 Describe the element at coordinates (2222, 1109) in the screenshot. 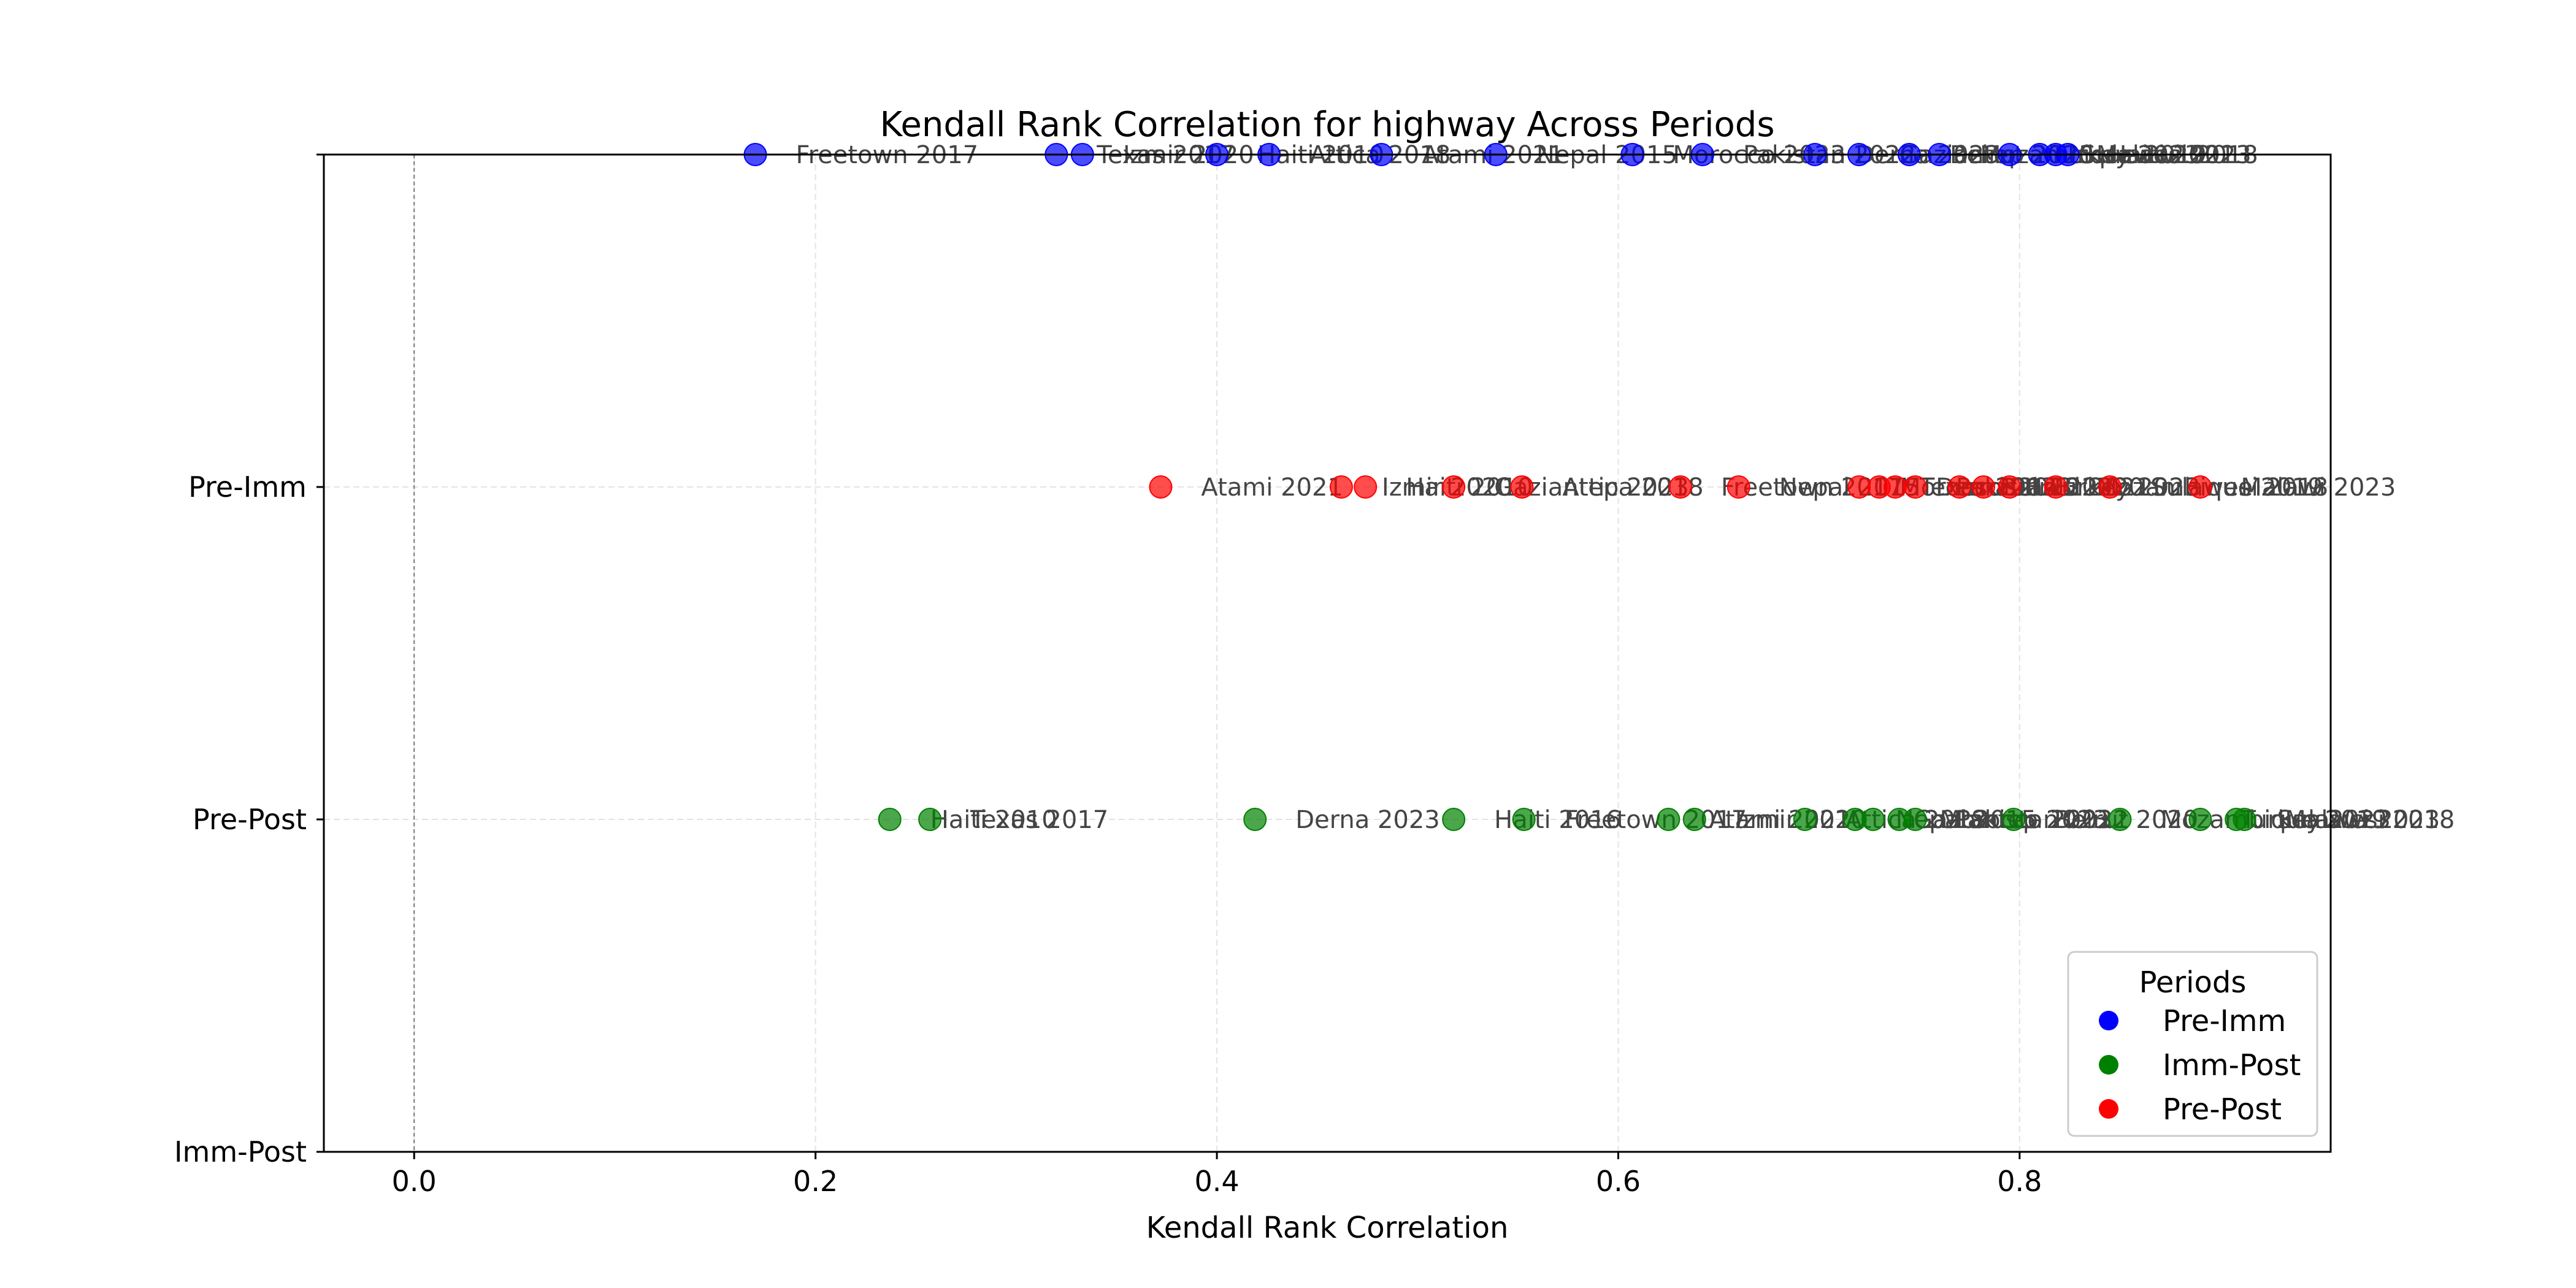

I see `legend-label: Pre-Post` at that location.